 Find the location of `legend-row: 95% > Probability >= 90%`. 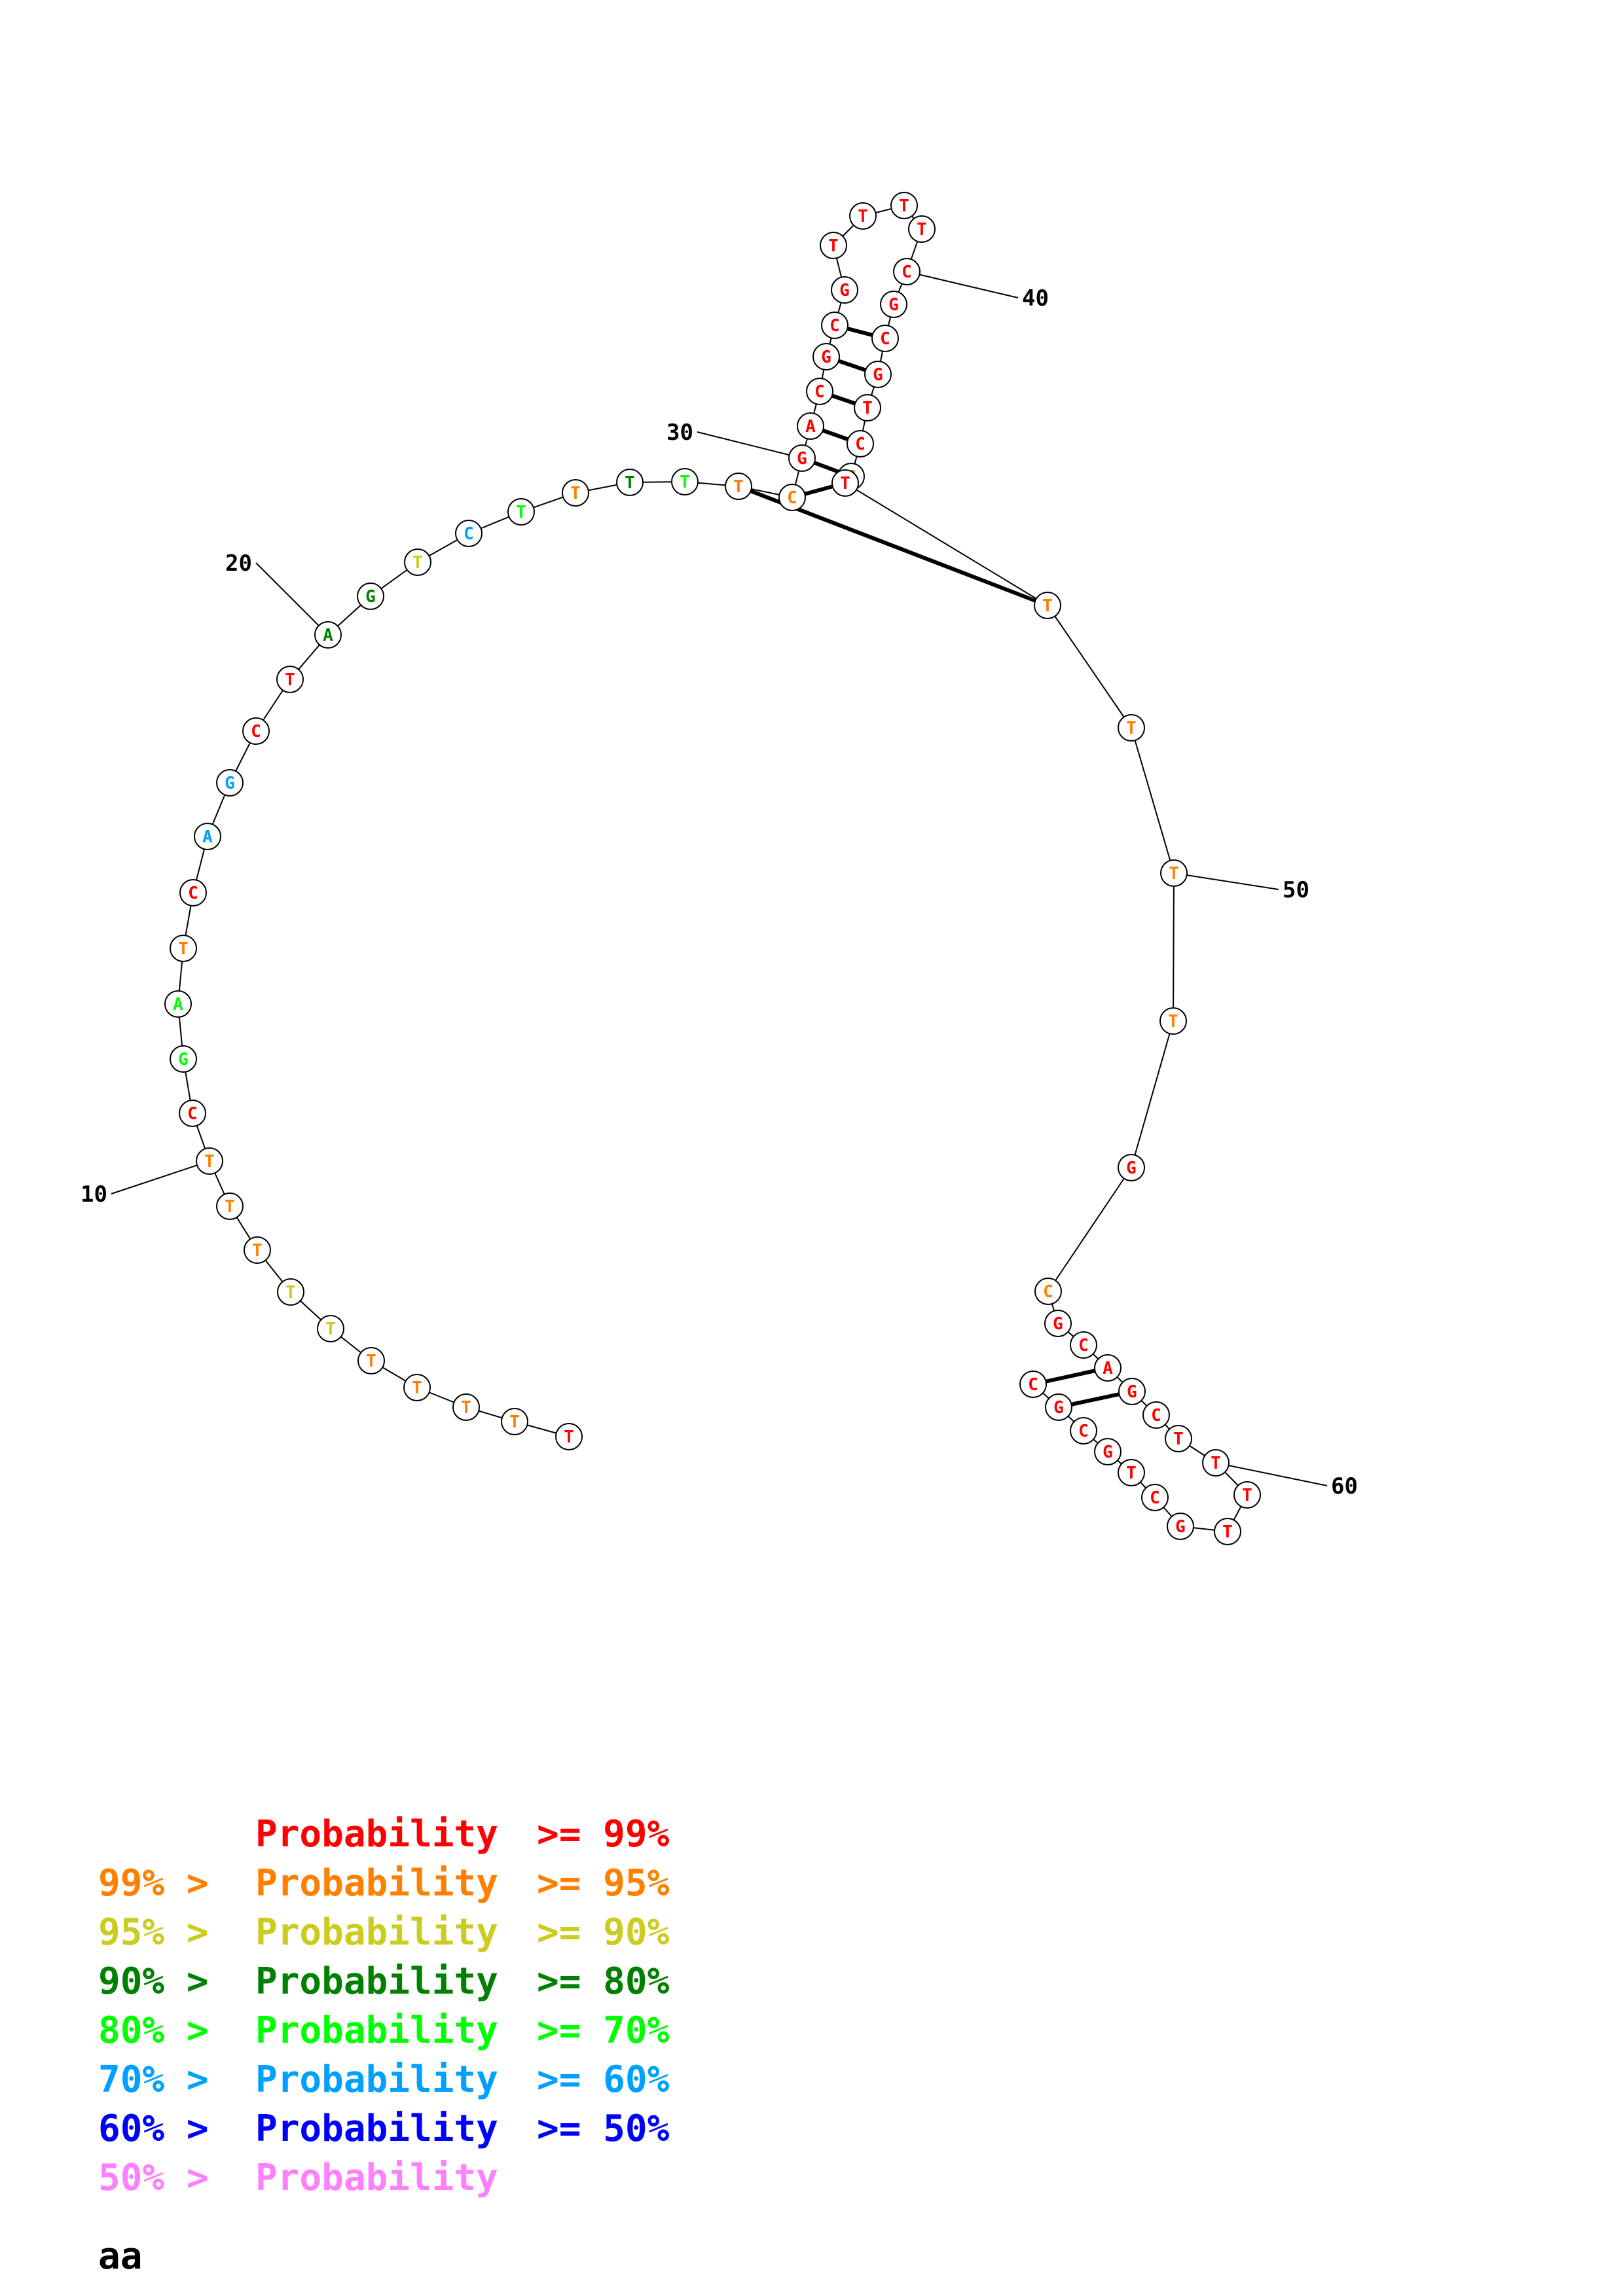

legend-row: 95% > Probability >= 90% is located at coordinates (458, 1935).